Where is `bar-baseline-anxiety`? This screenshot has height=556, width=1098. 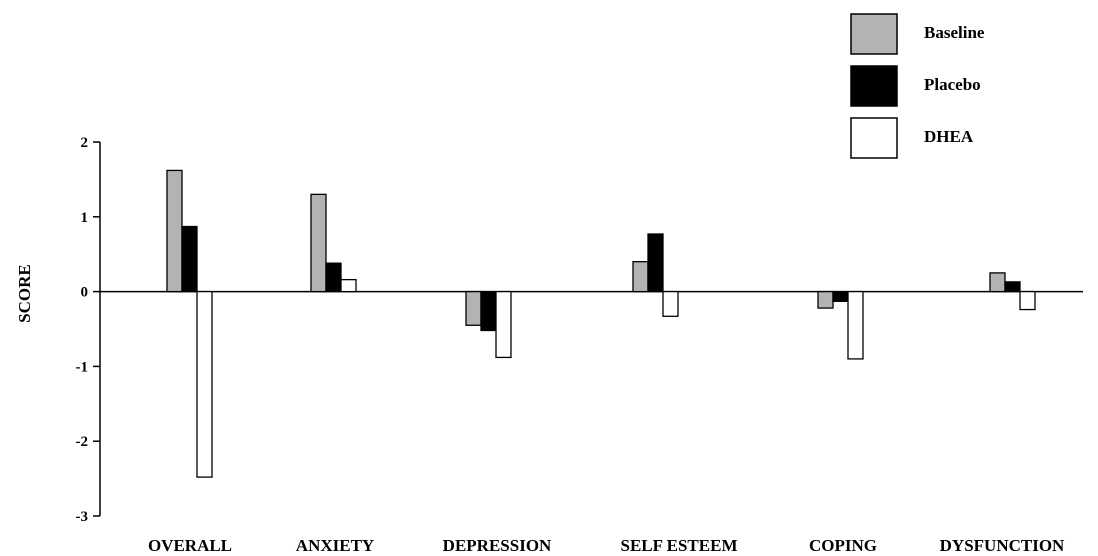 bar-baseline-anxiety is located at coordinates (318, 243).